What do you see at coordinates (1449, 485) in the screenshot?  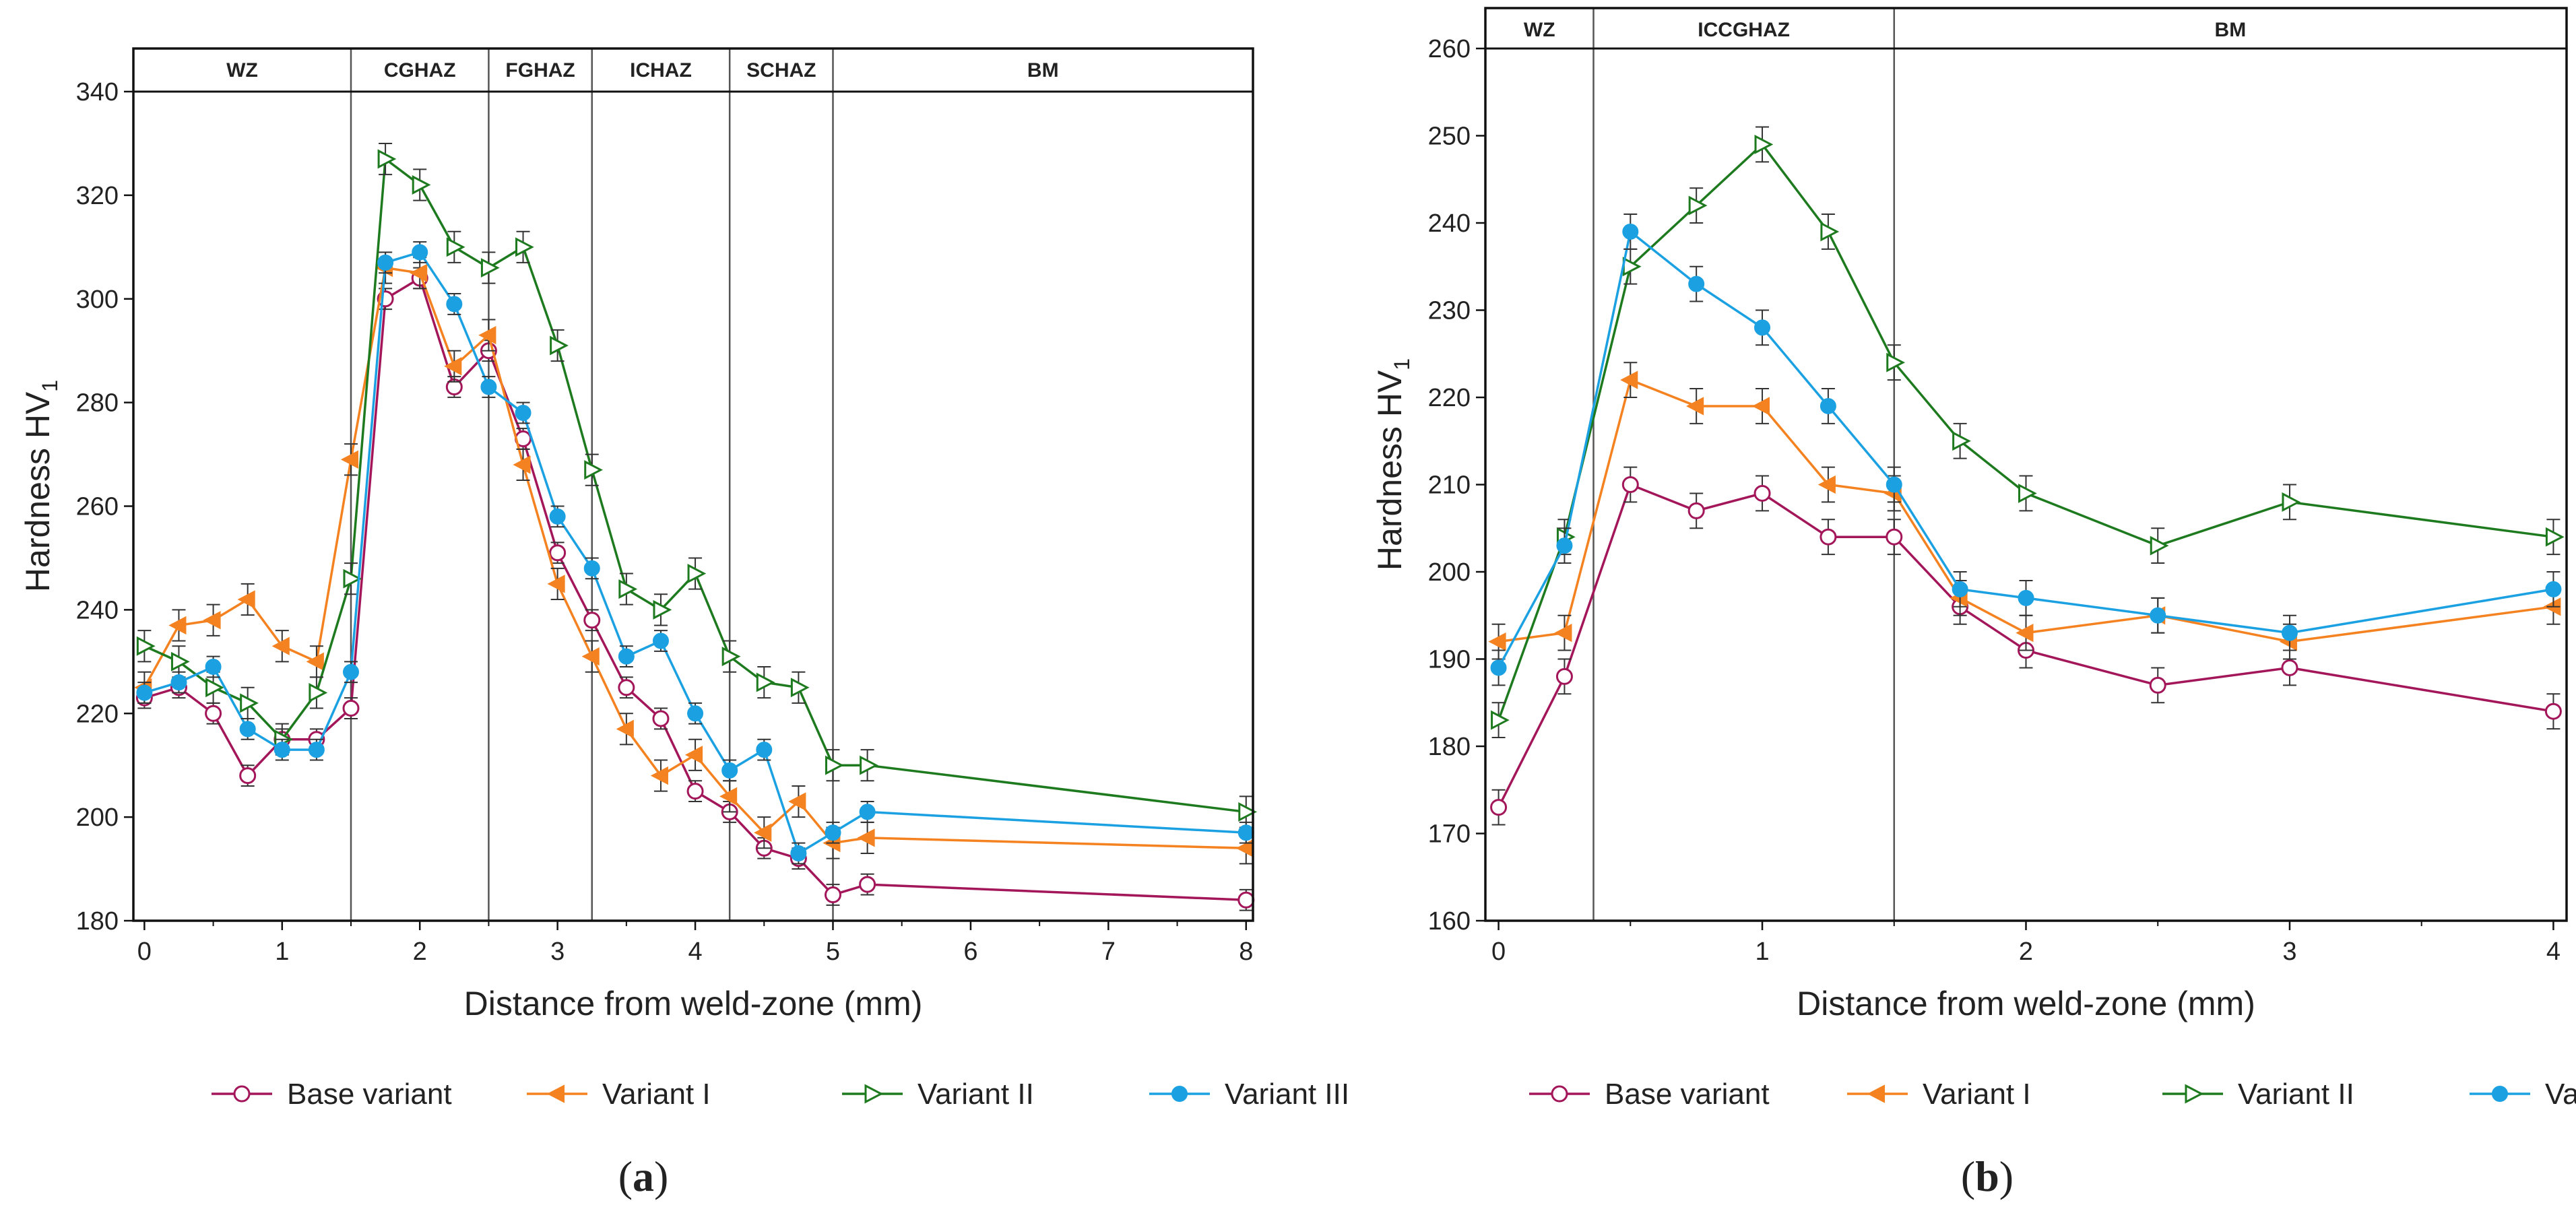 I see `y-tick-label: 210` at bounding box center [1449, 485].